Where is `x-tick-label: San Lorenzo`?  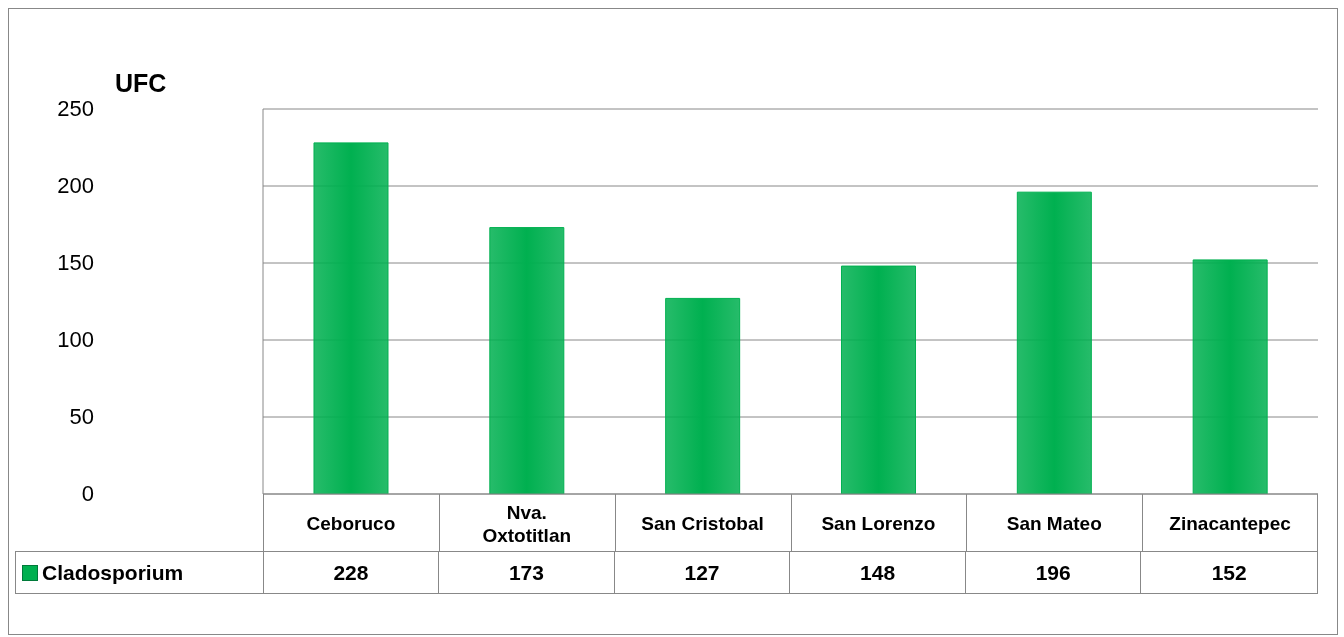 x-tick-label: San Lorenzo is located at coordinates (878, 523).